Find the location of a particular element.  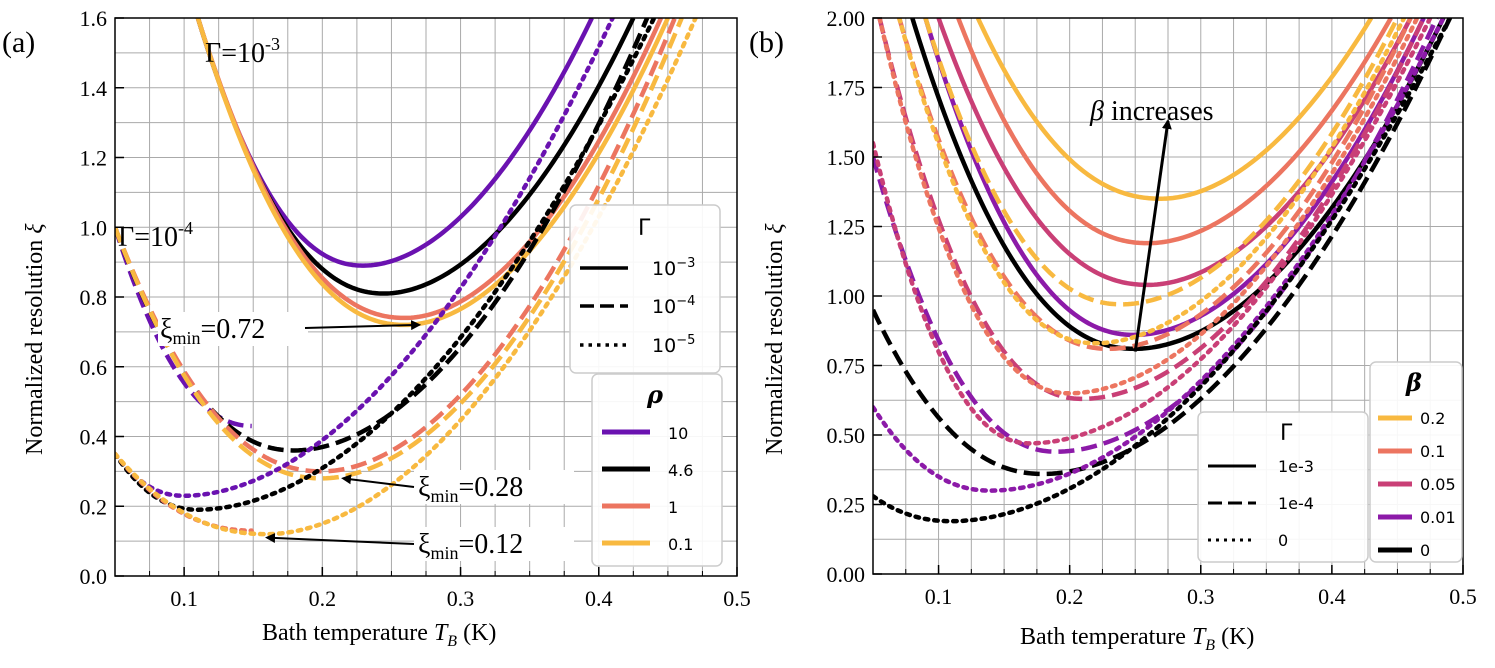

y-tick-label: 0.8 is located at coordinates (94, 297).